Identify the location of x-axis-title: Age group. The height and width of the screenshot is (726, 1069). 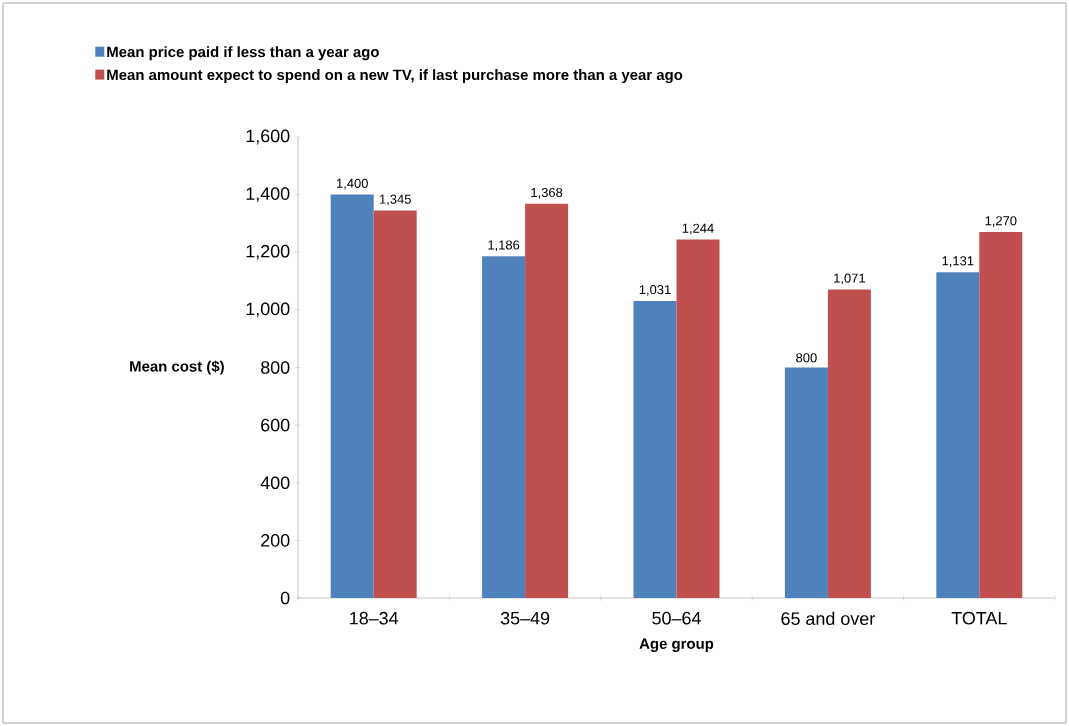
(676, 645).